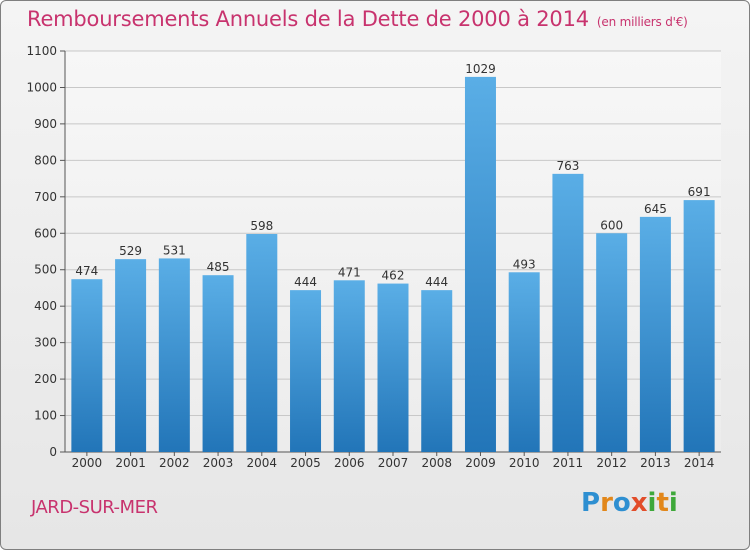 This screenshot has height=550, width=750. Describe the element at coordinates (436, 463) in the screenshot. I see `x-tick-label: 2008` at that location.